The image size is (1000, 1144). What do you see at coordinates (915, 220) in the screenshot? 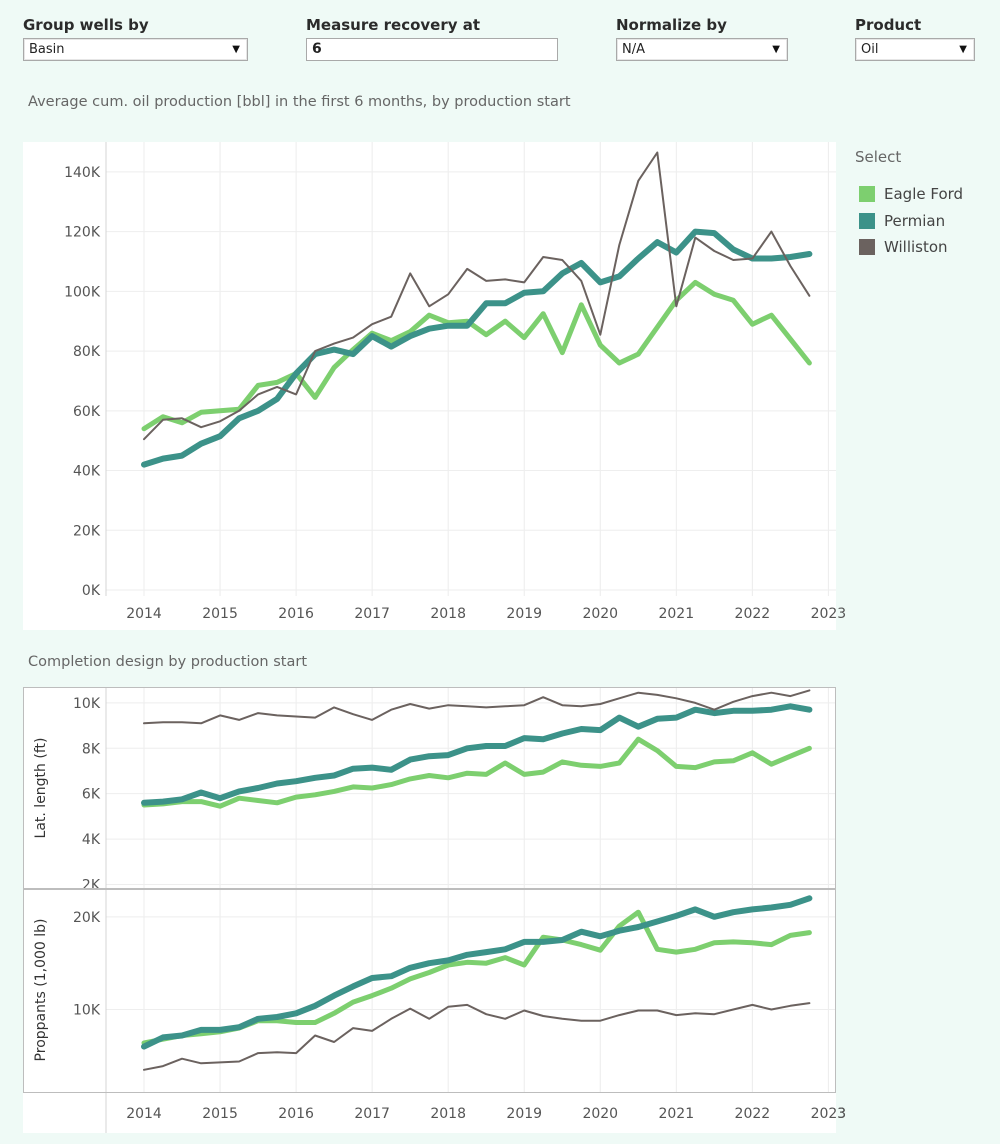
I see `legend-label: Permian` at bounding box center [915, 220].